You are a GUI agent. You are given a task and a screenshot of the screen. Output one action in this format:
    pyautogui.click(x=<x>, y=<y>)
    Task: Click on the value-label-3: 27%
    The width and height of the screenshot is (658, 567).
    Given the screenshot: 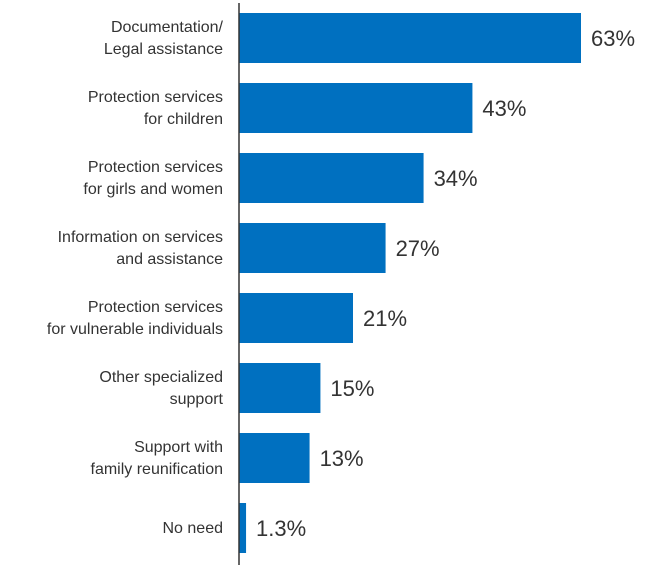 What is the action you would take?
    pyautogui.click(x=418, y=248)
    